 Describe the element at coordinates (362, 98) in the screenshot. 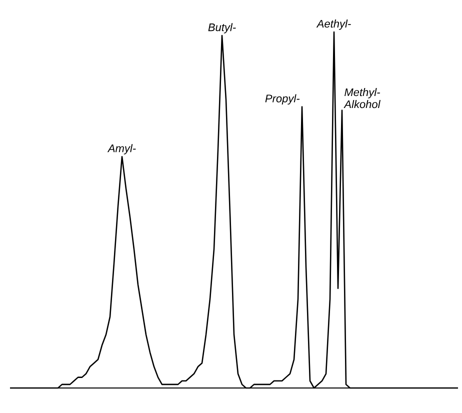

I see `annotation: Methyl- Alkohol` at that location.